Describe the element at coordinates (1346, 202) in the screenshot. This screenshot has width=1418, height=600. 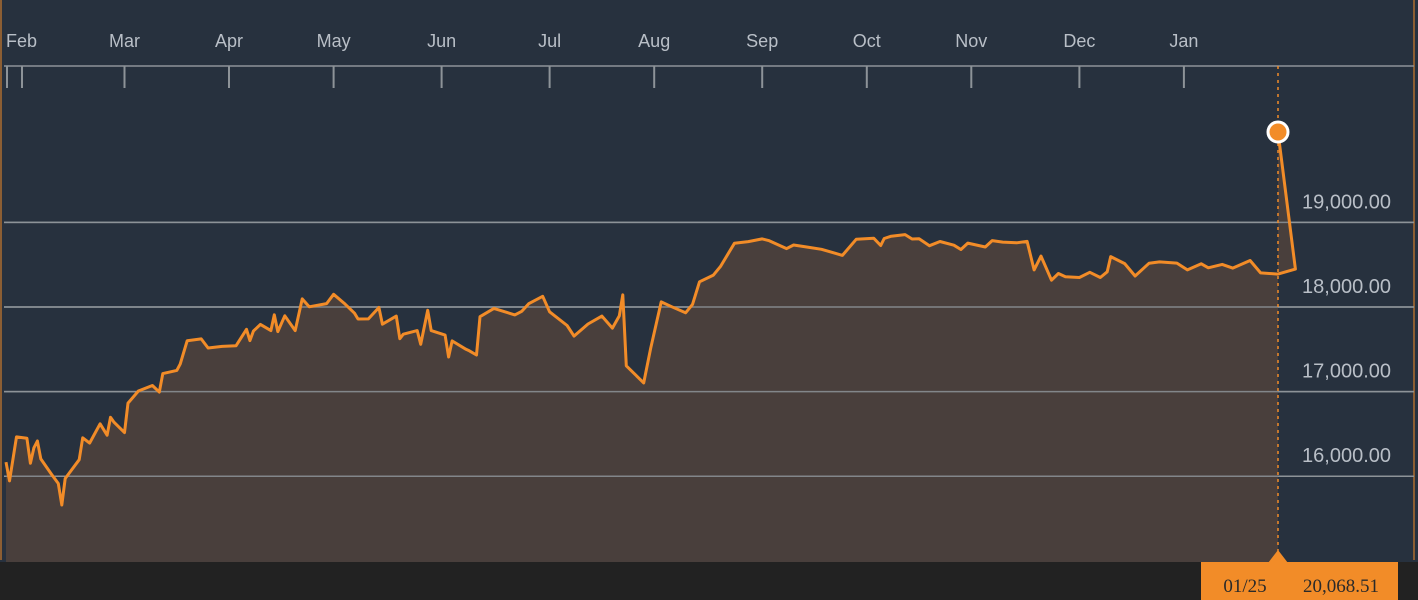
I see `y-tick-label: 19,000.00` at that location.